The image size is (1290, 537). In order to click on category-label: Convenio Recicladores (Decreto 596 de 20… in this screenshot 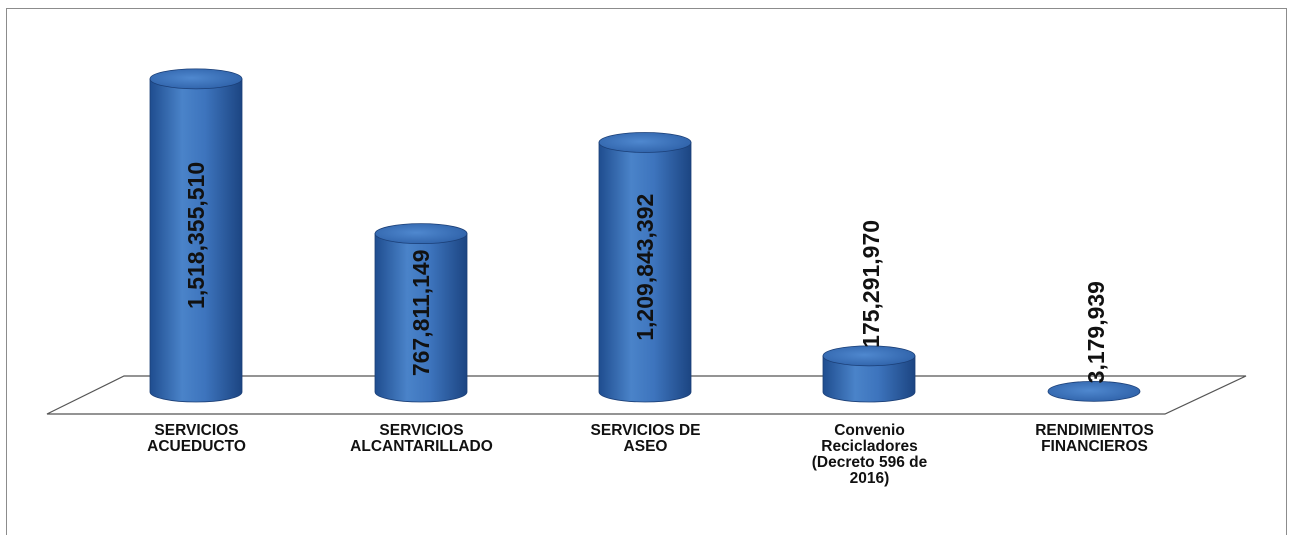, I will do `click(869, 454)`.